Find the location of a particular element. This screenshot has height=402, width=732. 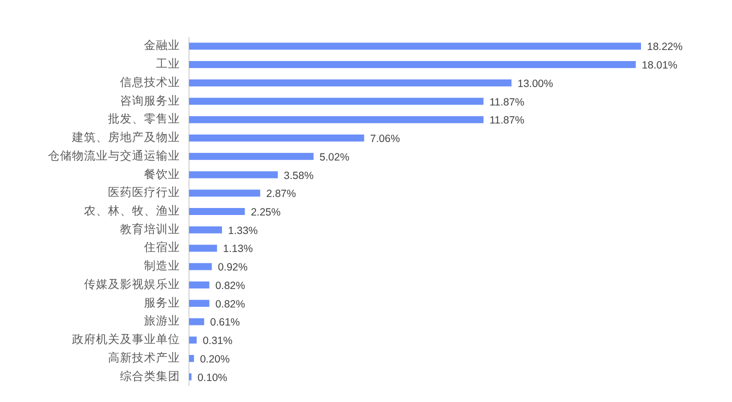

category-label: 制造业 is located at coordinates (162, 266).